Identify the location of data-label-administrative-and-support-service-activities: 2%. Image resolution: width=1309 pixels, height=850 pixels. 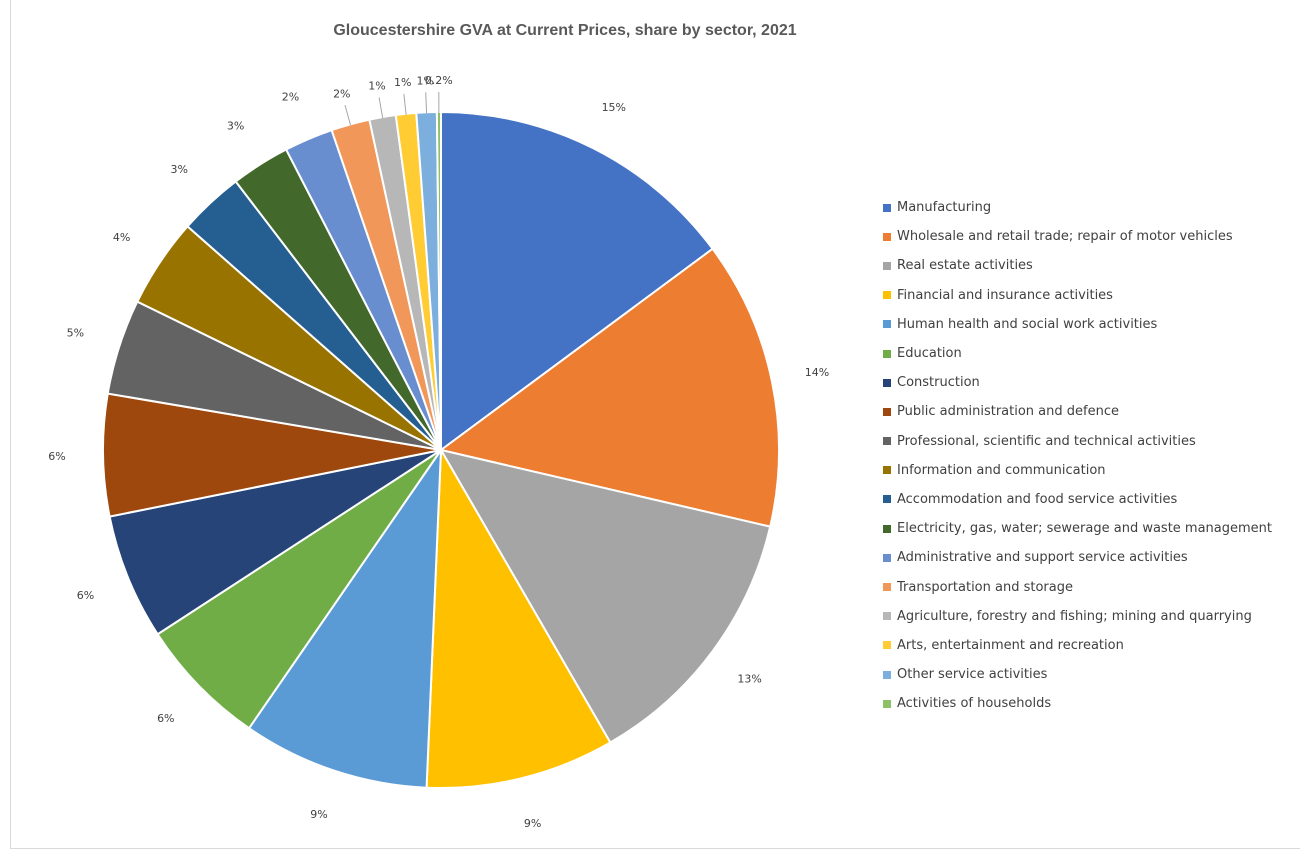
(290, 97).